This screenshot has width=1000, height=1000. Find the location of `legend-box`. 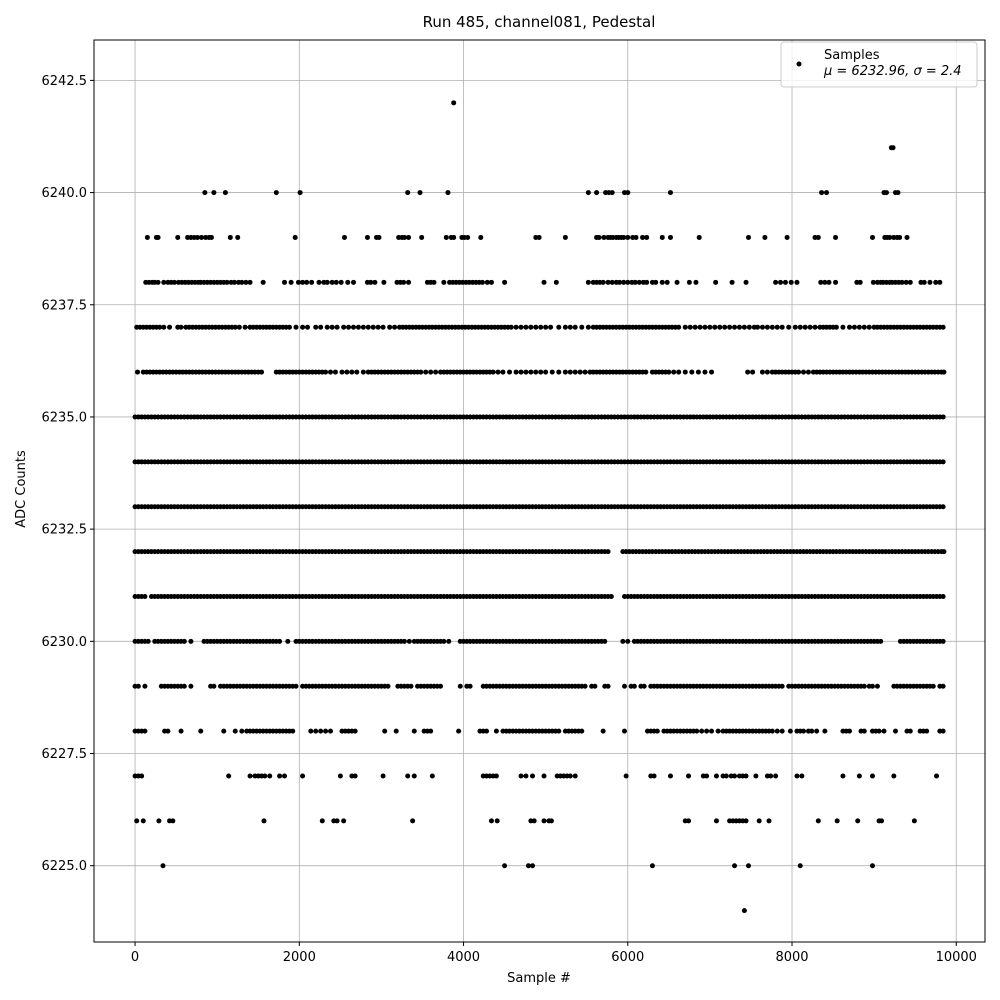

legend-box is located at coordinates (879, 64).